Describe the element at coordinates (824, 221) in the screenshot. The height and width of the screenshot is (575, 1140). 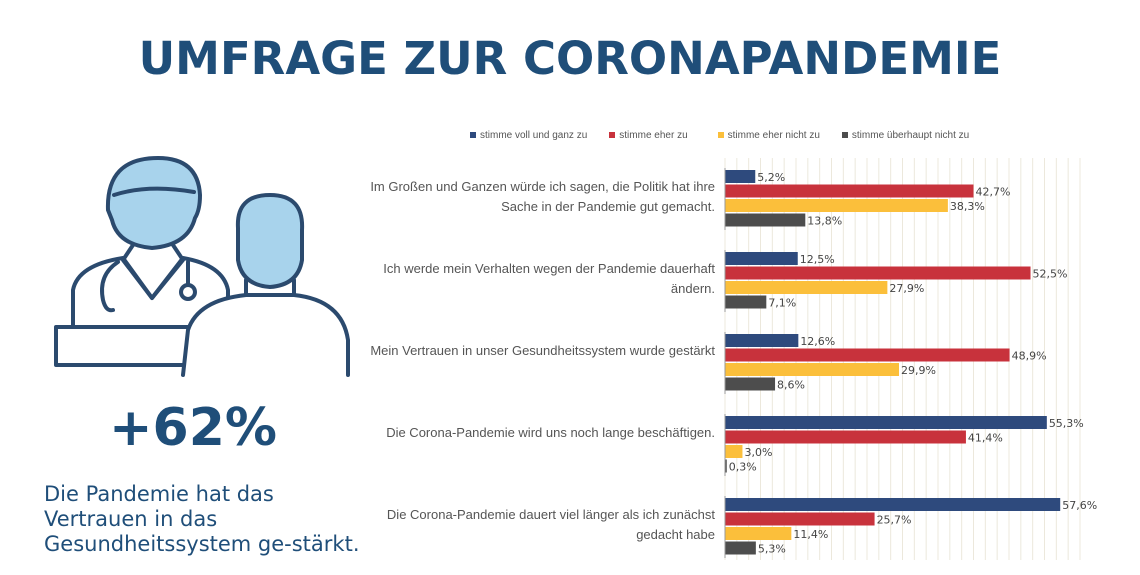
I see `data-label-0-3: 13,8%` at that location.